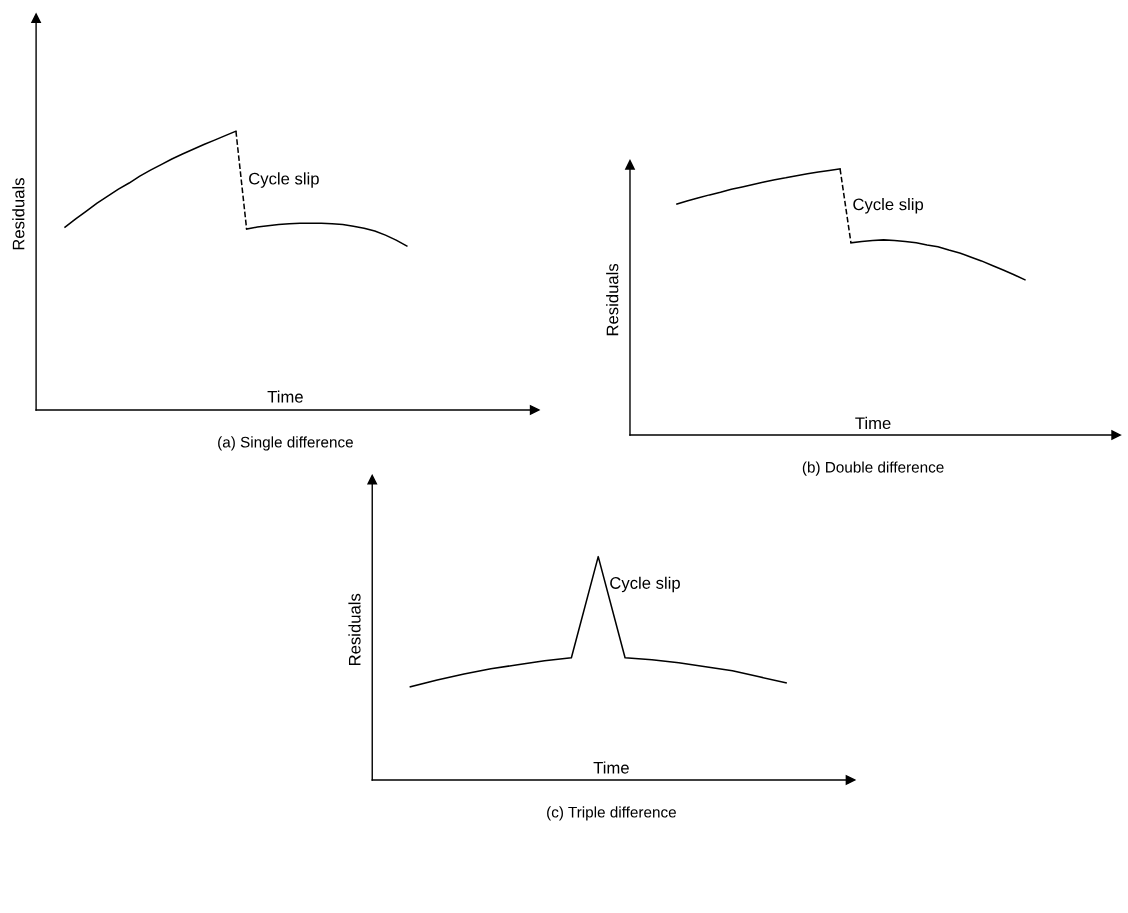  What do you see at coordinates (285, 443) in the screenshot?
I see `text: (a) Single difference` at bounding box center [285, 443].